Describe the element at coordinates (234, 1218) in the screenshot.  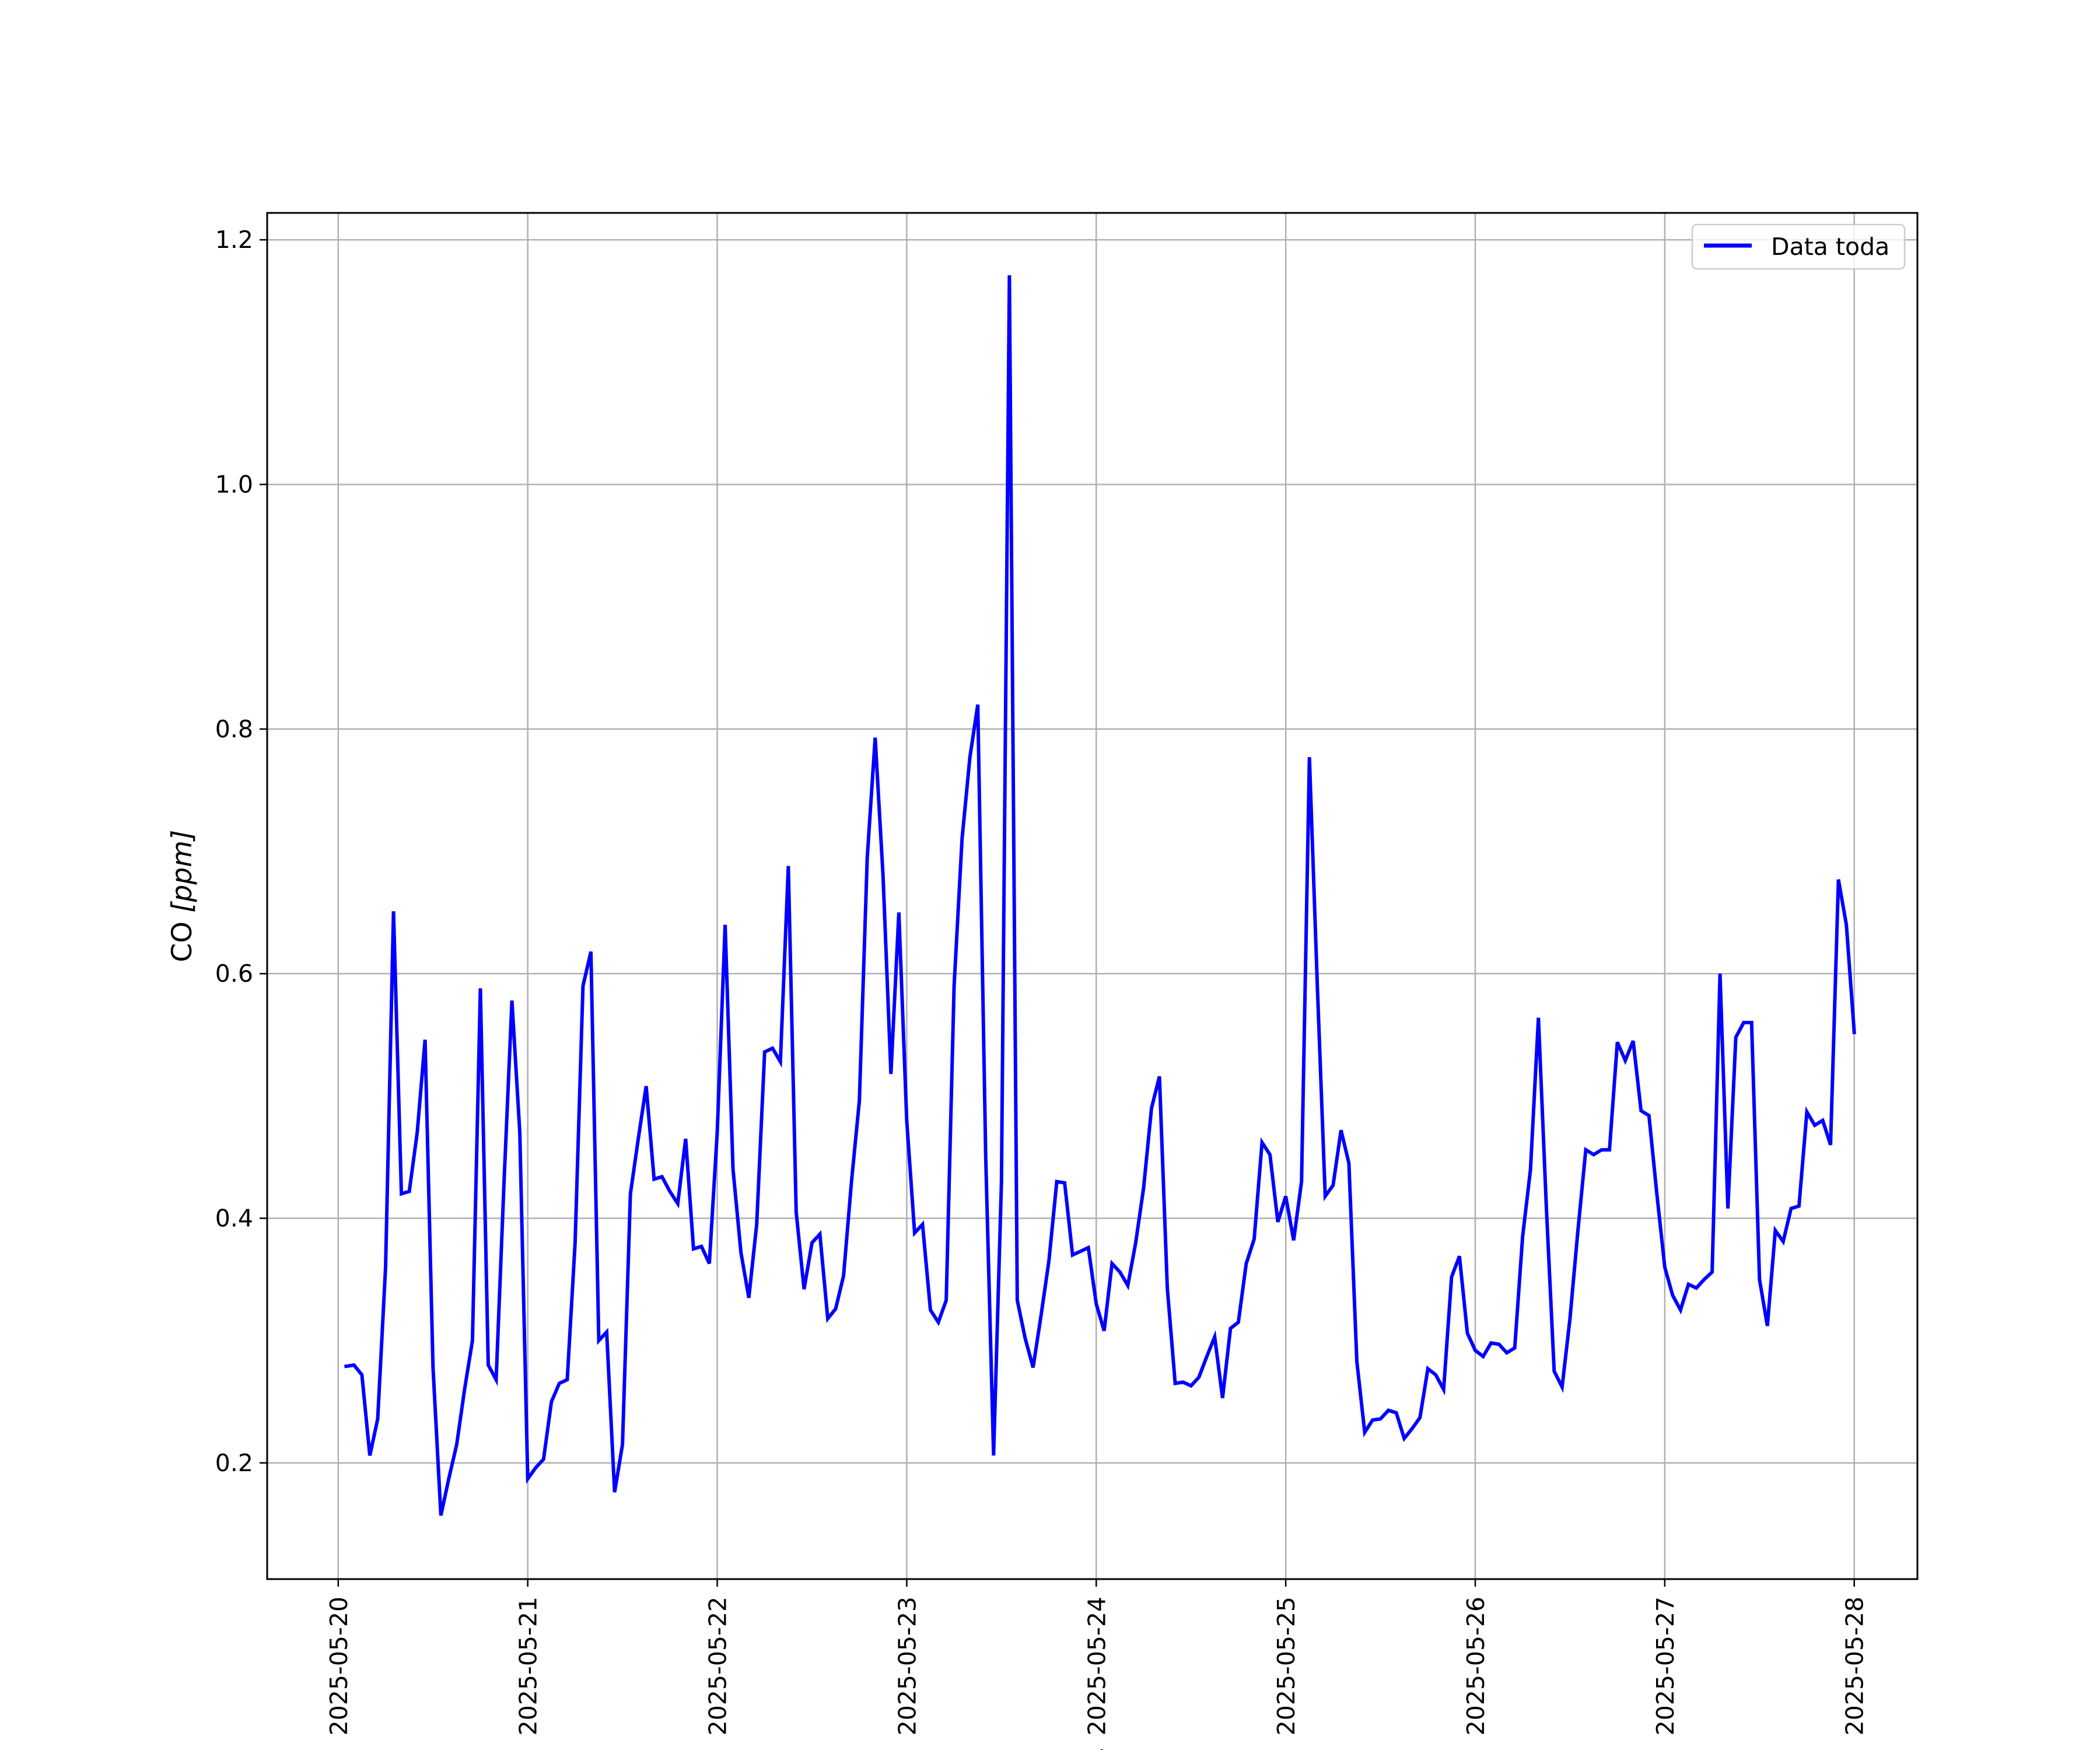
I see `y-tick-label: 0.4` at that location.